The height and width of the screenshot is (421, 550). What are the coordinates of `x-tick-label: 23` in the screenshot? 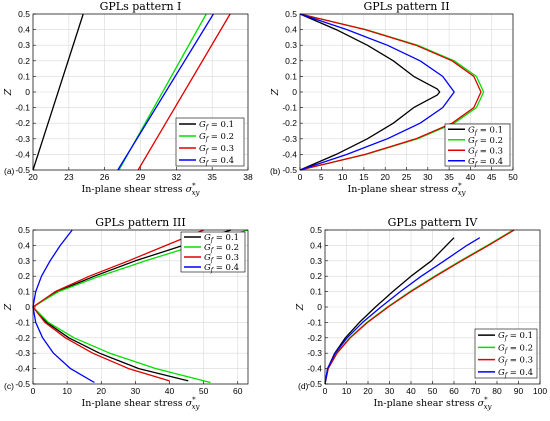 It's located at (69, 177).